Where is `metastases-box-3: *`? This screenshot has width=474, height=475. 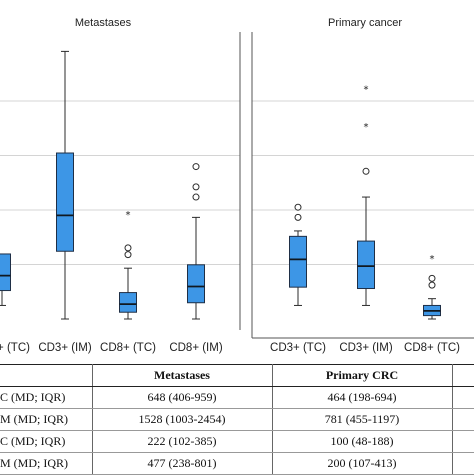 metastases-box-3: * is located at coordinates (128, 265).